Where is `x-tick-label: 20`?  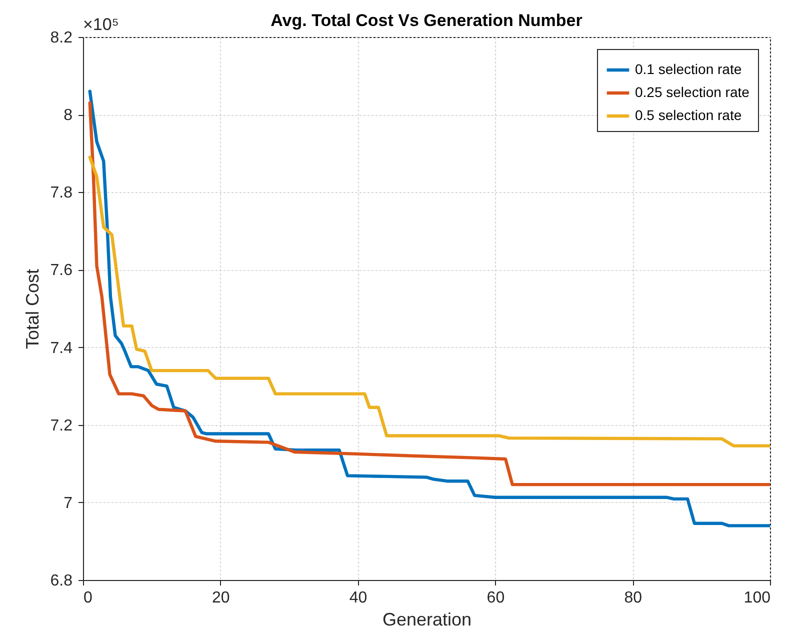 x-tick-label: 20 is located at coordinates (221, 598).